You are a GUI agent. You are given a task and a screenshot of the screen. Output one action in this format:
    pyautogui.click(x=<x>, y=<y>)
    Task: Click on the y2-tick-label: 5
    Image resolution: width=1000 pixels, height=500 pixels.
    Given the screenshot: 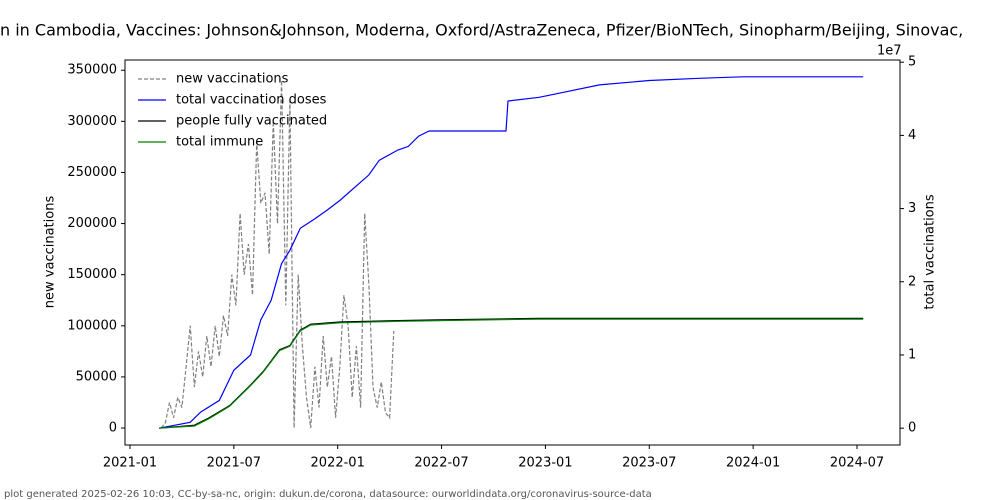 What is the action you would take?
    pyautogui.click(x=912, y=62)
    